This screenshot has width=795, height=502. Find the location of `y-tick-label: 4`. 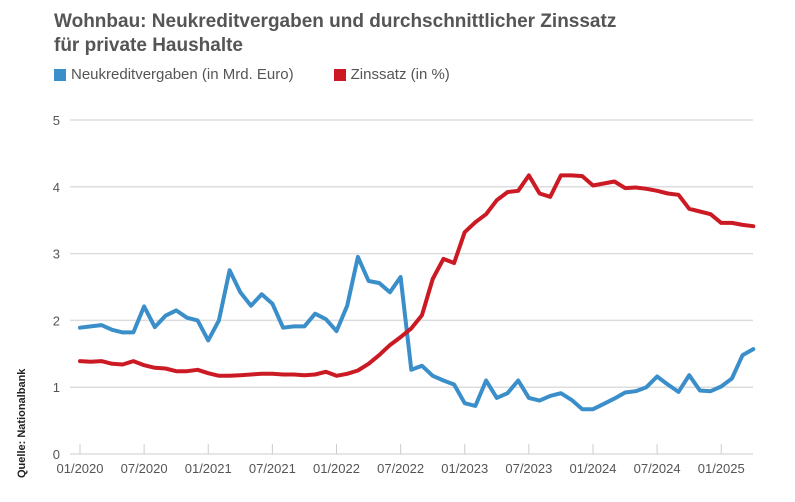

y-tick-label: 4 is located at coordinates (56, 187).